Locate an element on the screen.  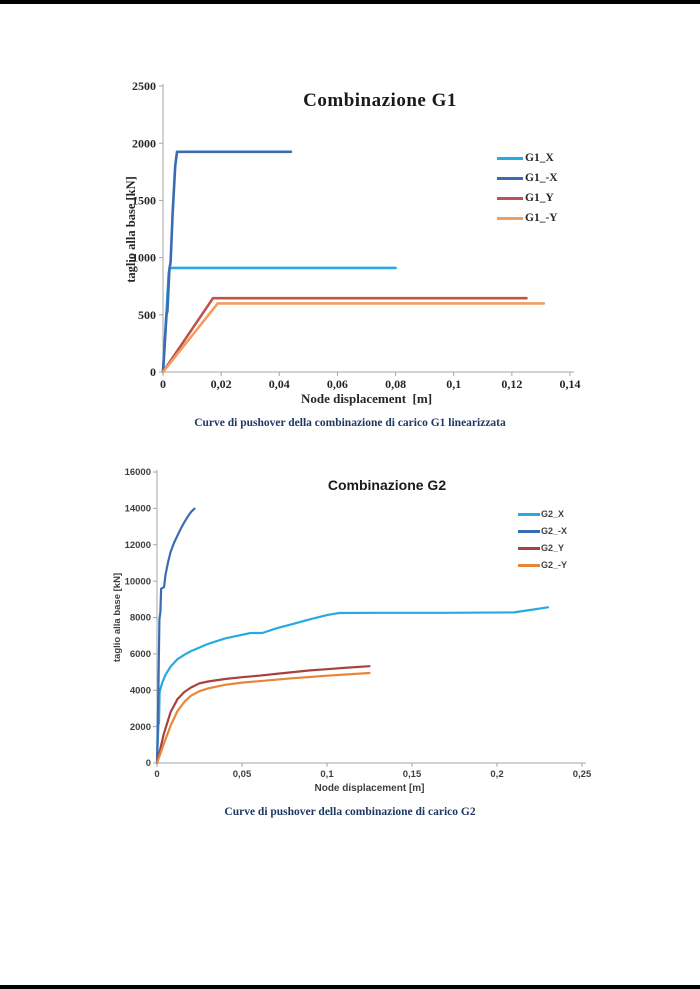
series-line-G1_-Y is located at coordinates (353, 338).